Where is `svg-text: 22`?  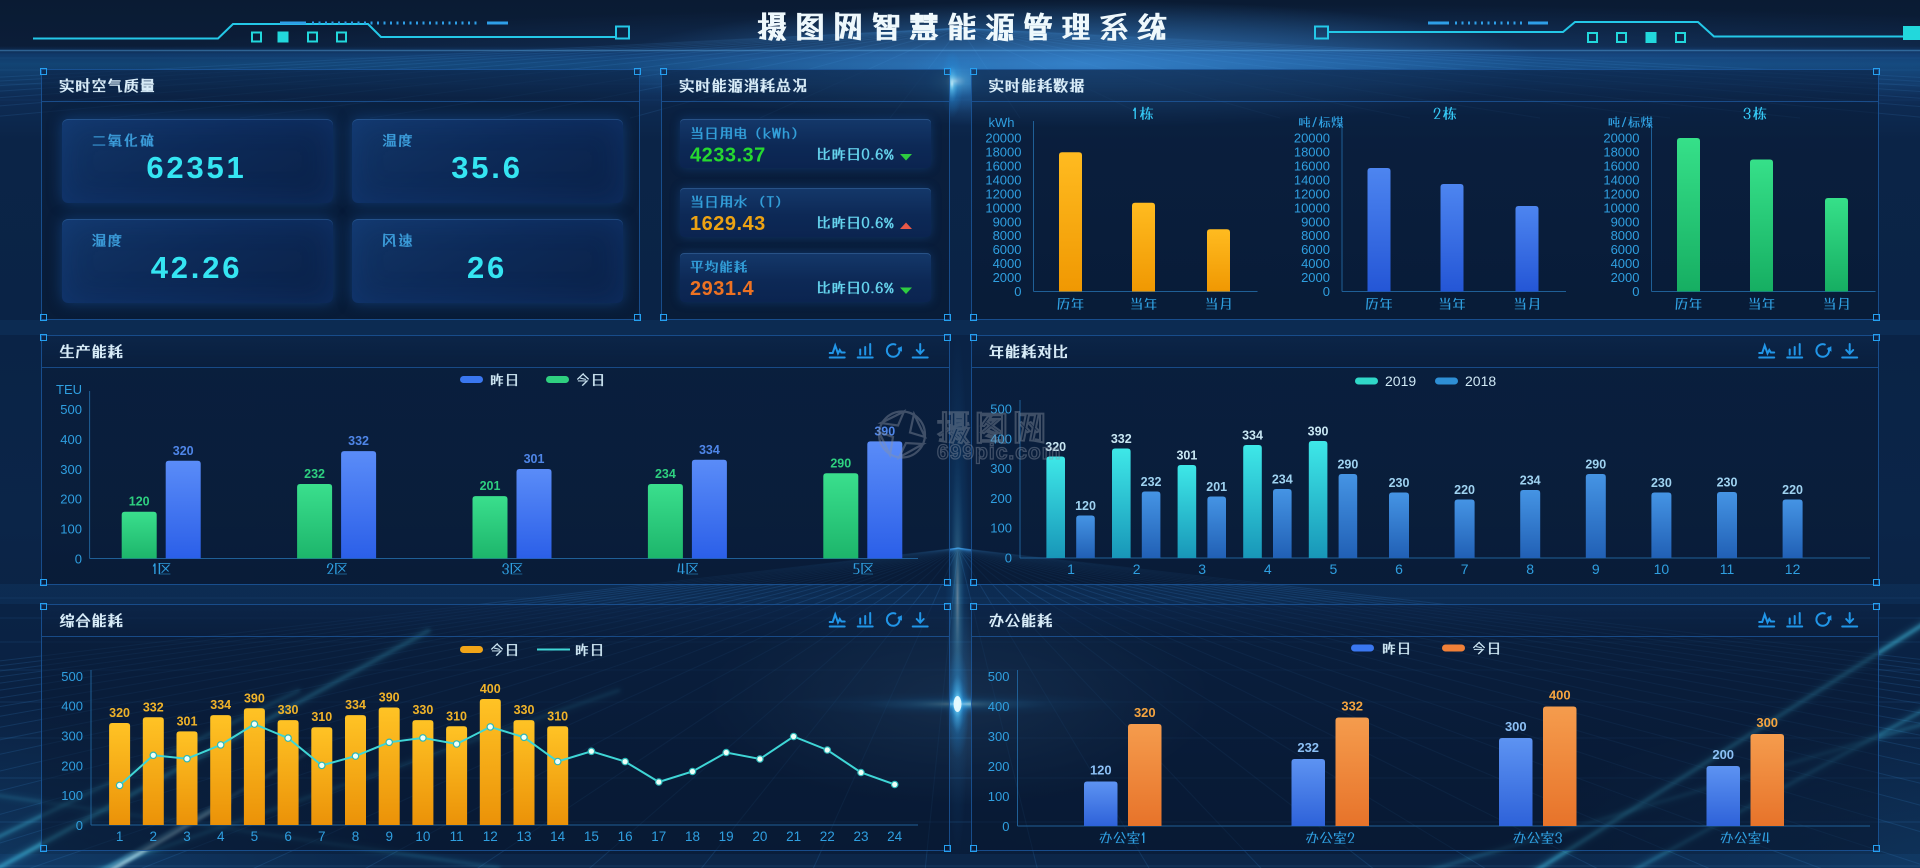
svg-text: 22 is located at coordinates (827, 836).